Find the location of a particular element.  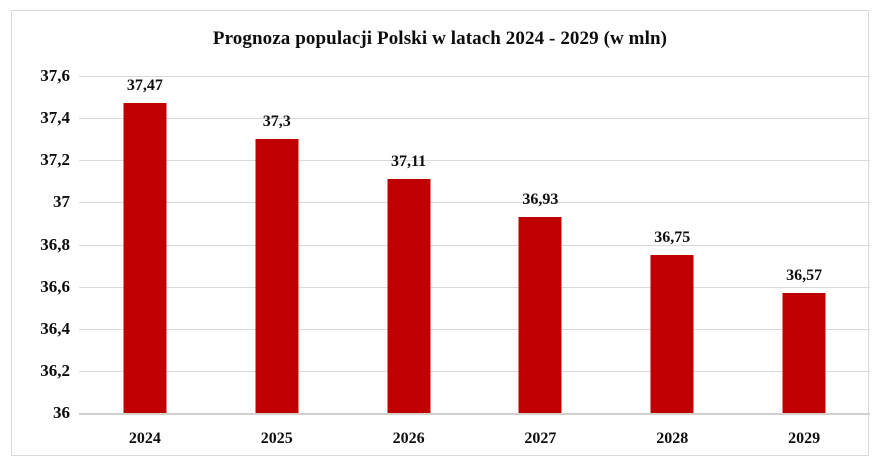

bar-group: 36,75 2028 is located at coordinates (672, 261).